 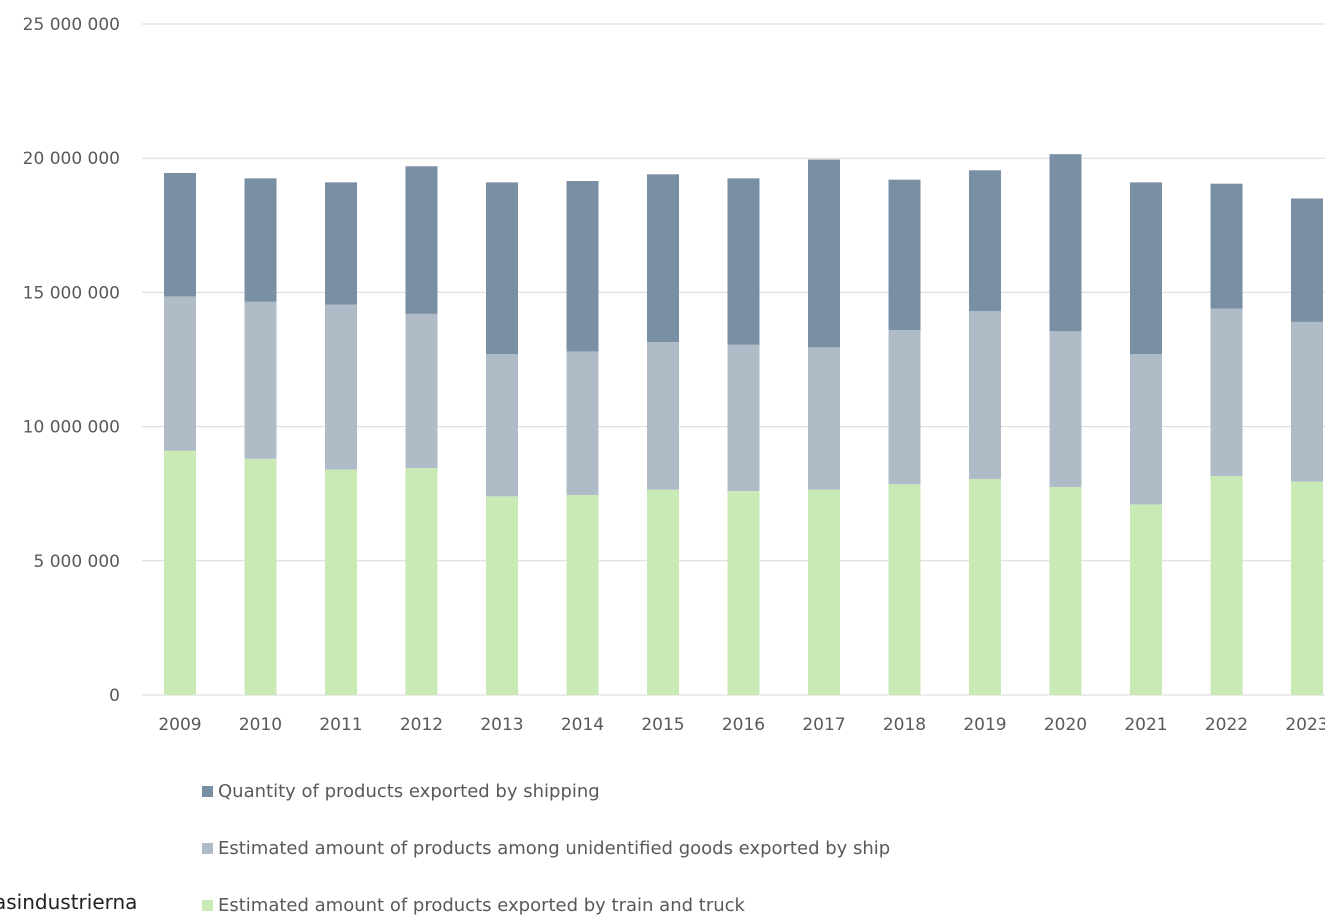 I want to click on y-tick-label: 5 000 000, so click(x=76, y=562).